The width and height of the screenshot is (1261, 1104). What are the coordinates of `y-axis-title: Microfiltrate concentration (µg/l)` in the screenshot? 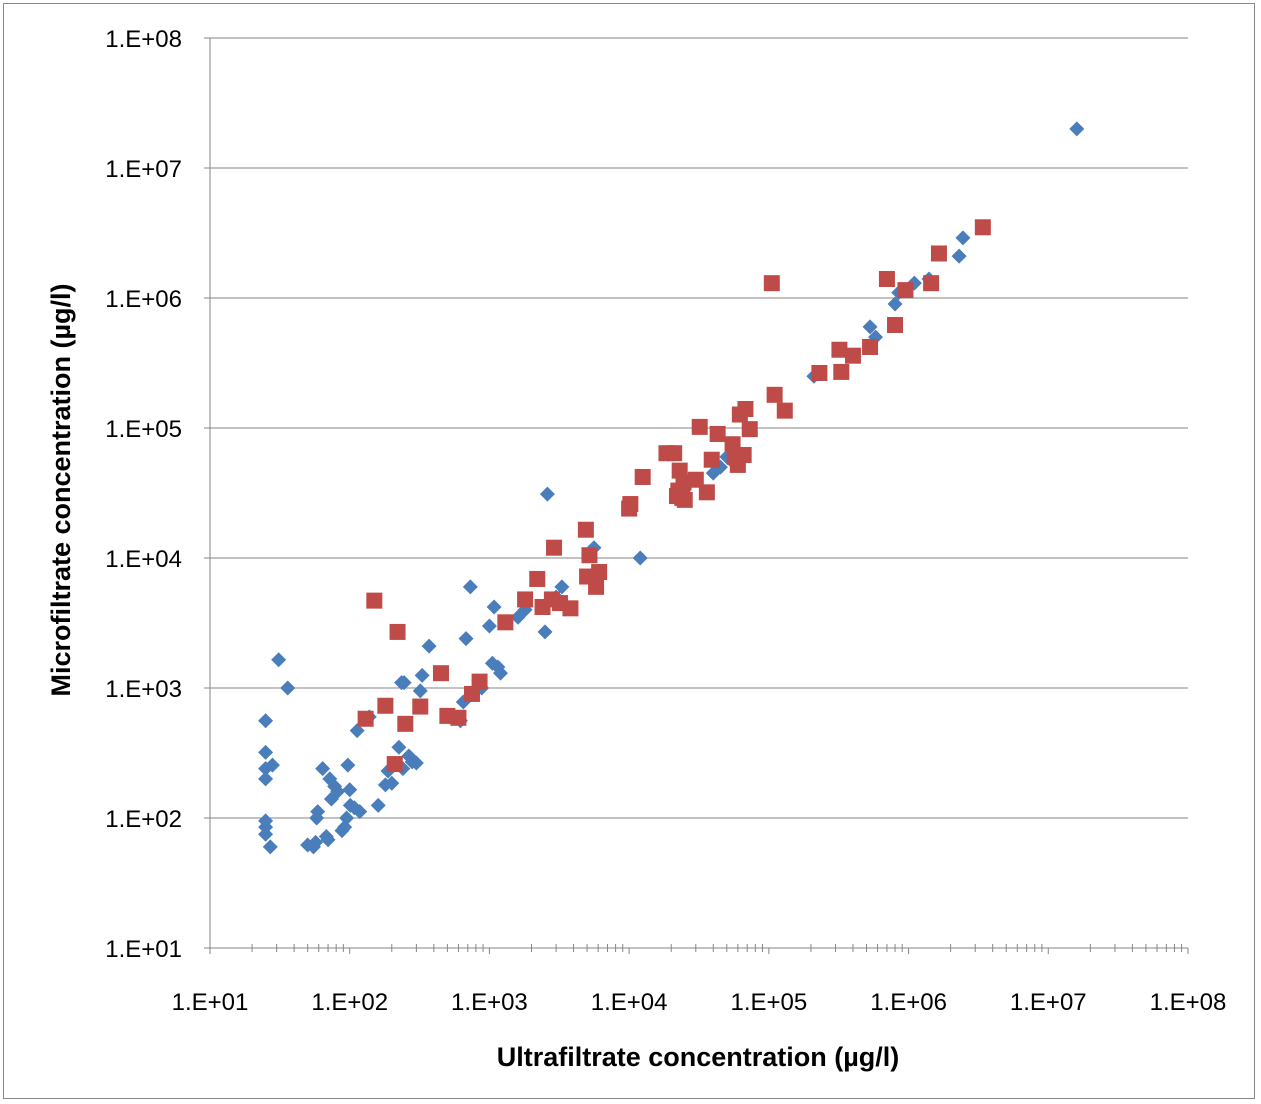 It's located at (61, 489).